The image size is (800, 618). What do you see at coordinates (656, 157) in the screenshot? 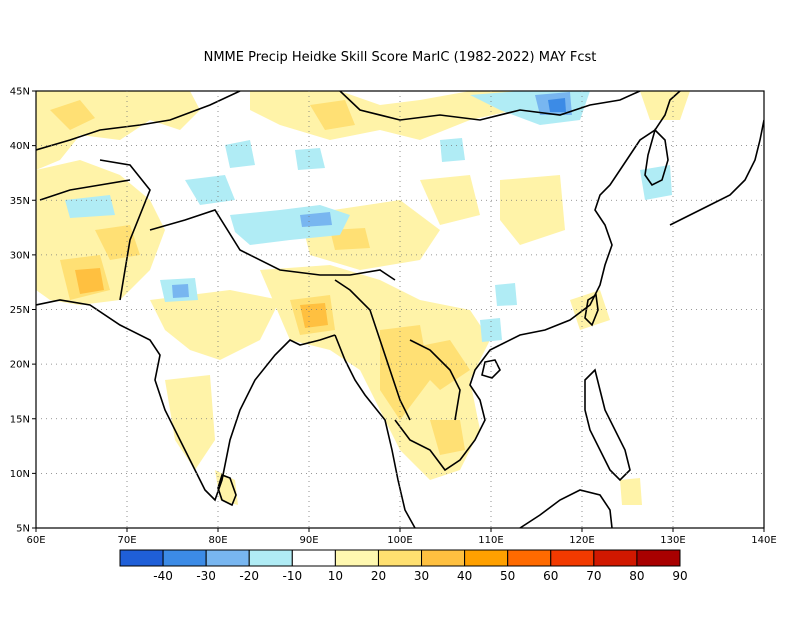
I see `coastline-korea` at bounding box center [656, 157].